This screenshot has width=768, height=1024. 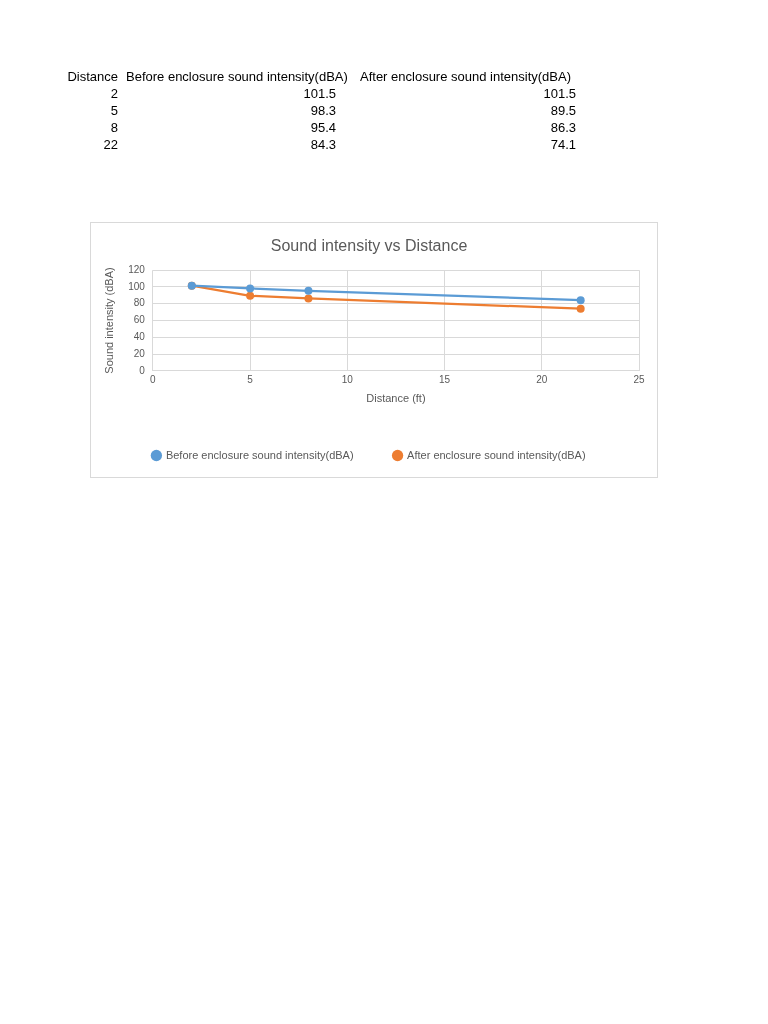 I want to click on y-tick-label: 60, so click(x=139, y=320).